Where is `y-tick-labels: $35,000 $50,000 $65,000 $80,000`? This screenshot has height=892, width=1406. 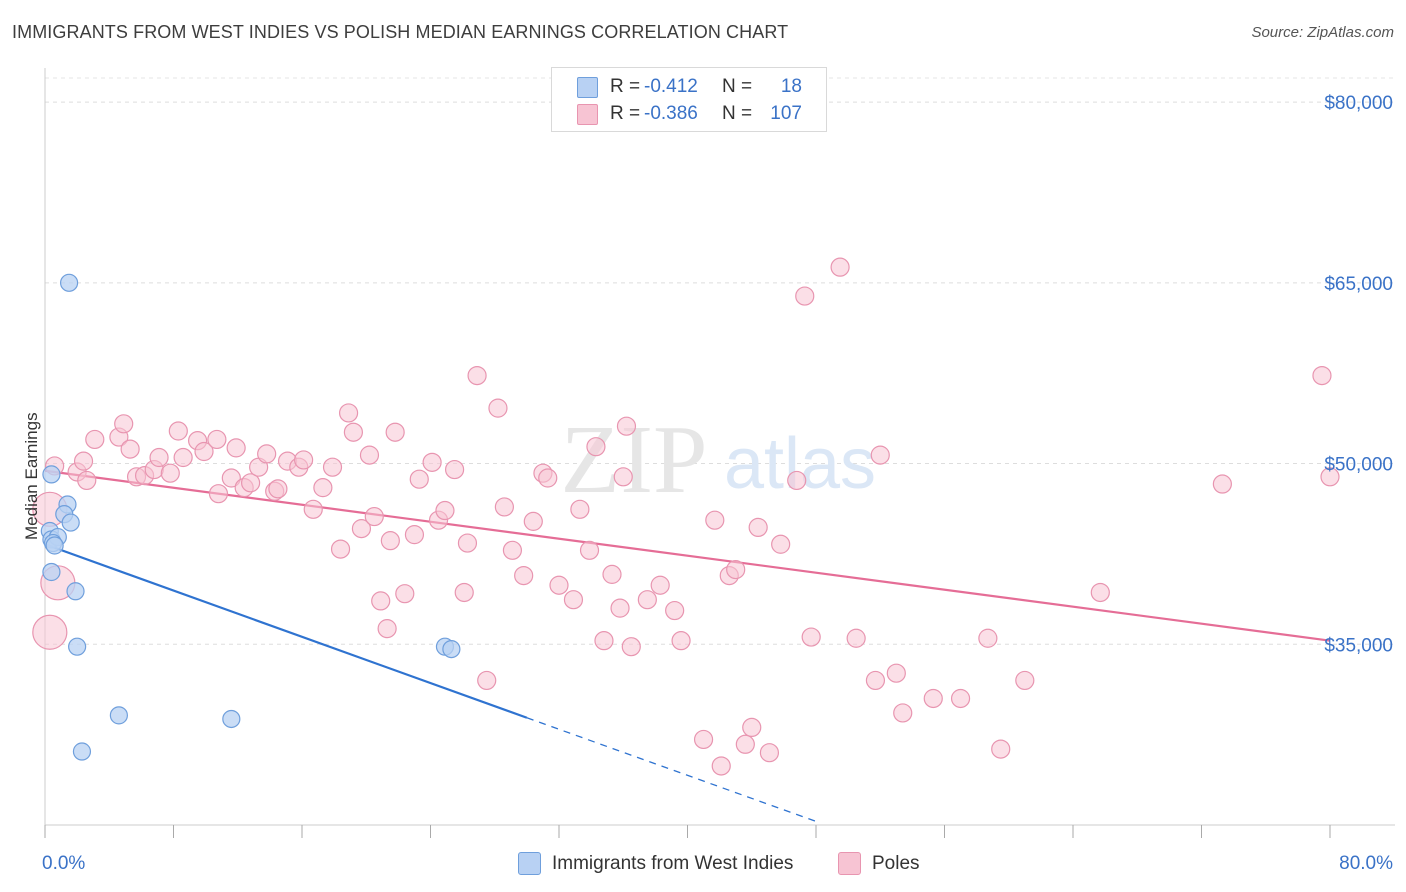
y-tick-labels: $35,000 $50,000 $65,000 $80,000 is located at coordinates (1358, 374).